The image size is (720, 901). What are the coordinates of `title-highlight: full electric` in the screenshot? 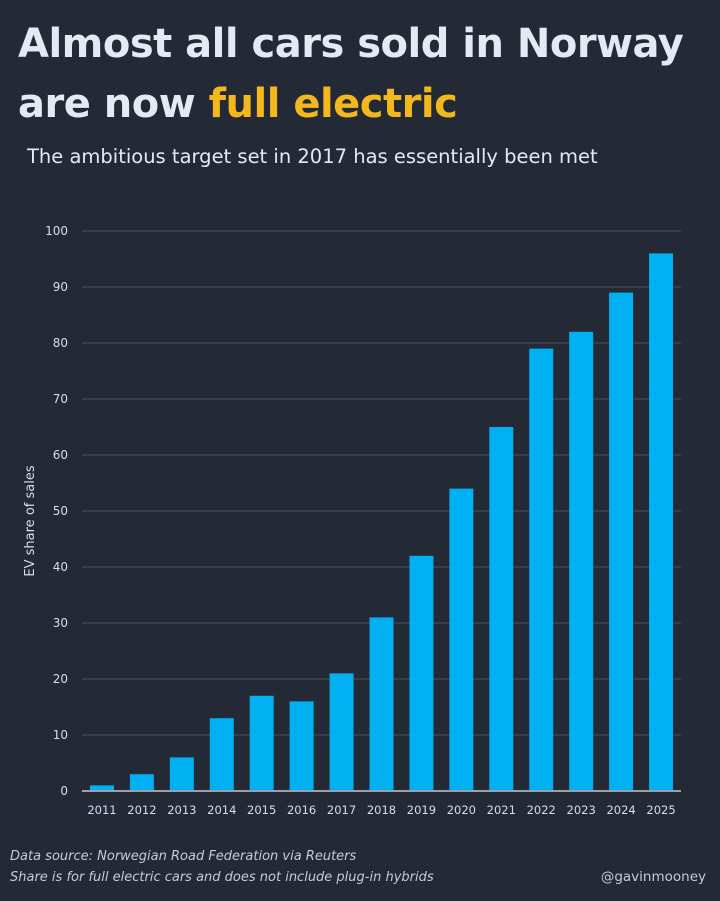 It's located at (333, 104).